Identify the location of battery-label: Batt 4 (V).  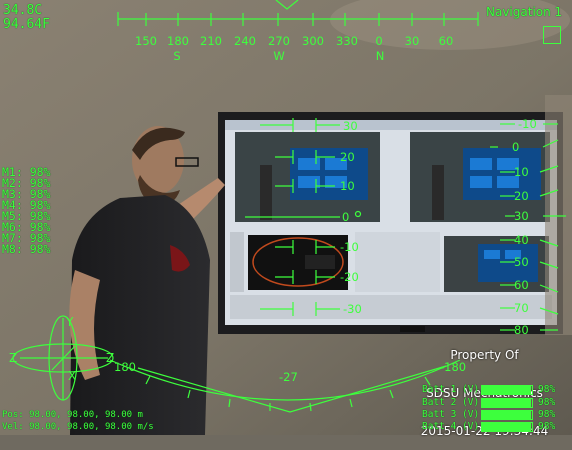
(451, 426).